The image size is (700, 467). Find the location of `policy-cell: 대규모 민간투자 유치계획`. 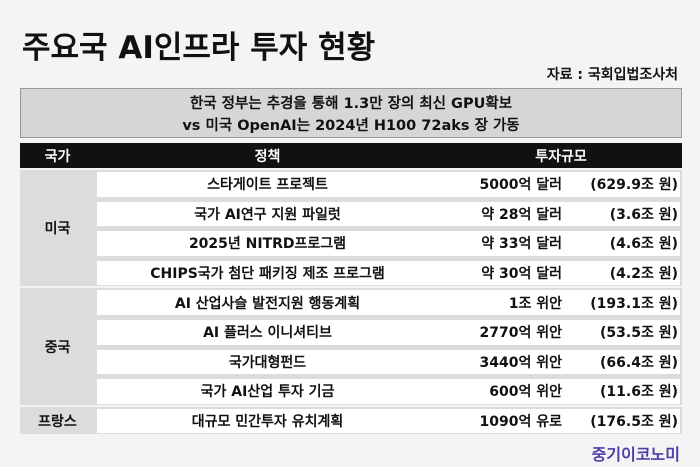

policy-cell: 대규모 민간투자 유치계획 is located at coordinates (267, 422).